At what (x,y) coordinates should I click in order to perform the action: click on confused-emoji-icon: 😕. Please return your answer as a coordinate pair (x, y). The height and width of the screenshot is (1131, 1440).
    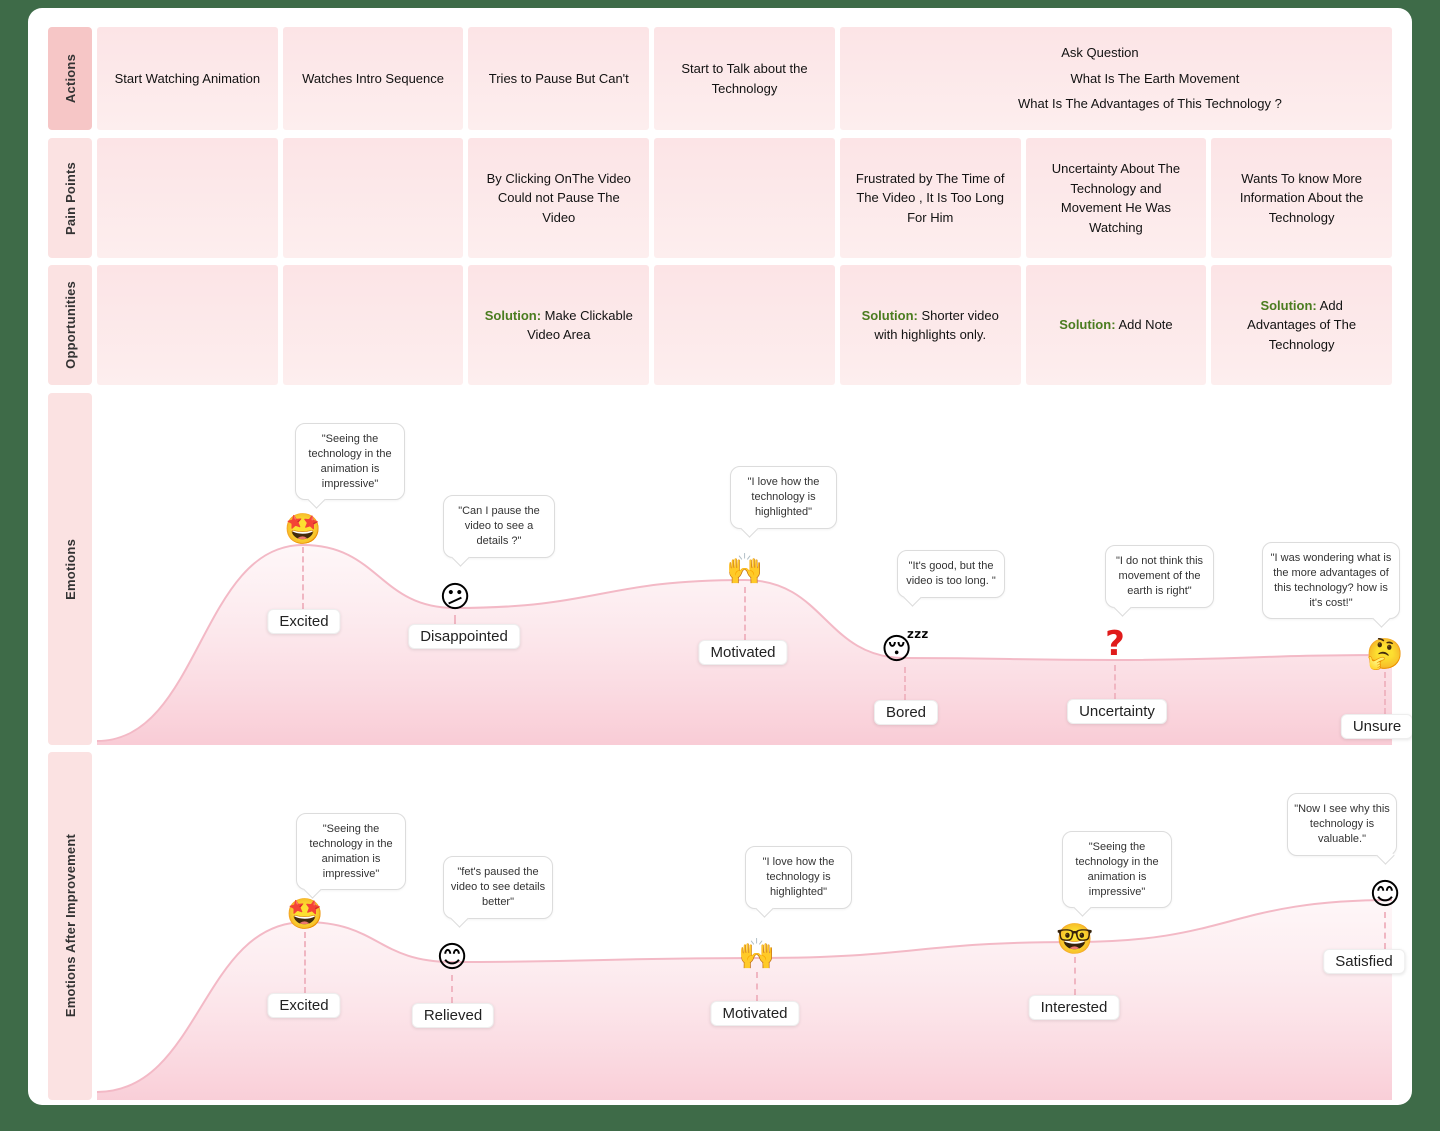
    Looking at the image, I should click on (455, 597).